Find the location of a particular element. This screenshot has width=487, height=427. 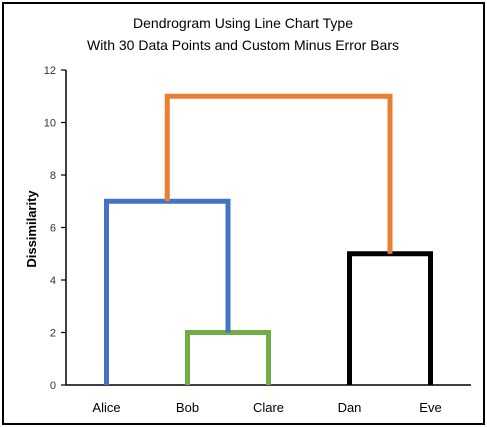

y-axis-label: Dissimilarity is located at coordinates (31, 229).